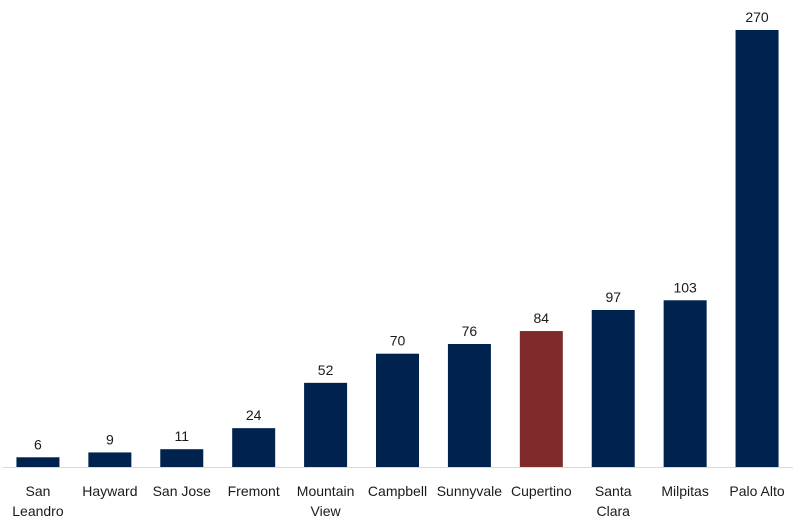 This screenshot has height=526, width=795. Describe the element at coordinates (254, 491) in the screenshot. I see `category-label-3: Fremont` at that location.